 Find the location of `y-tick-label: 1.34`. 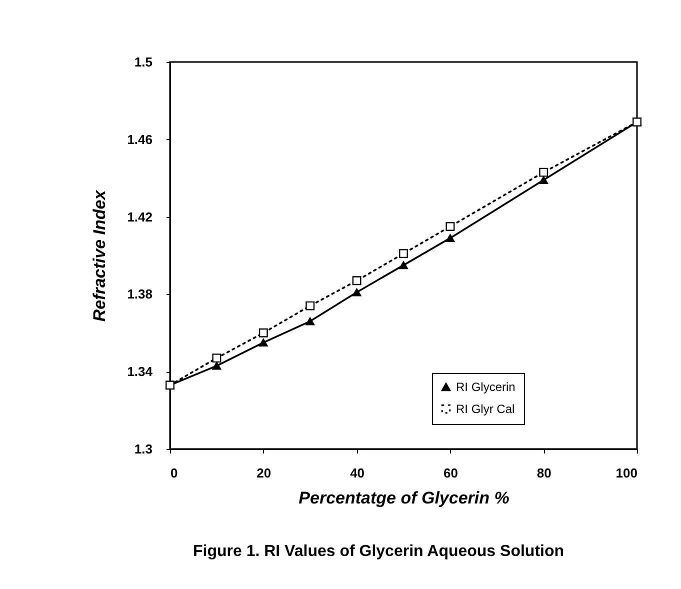

y-tick-label: 1.34 is located at coordinates (140, 372).